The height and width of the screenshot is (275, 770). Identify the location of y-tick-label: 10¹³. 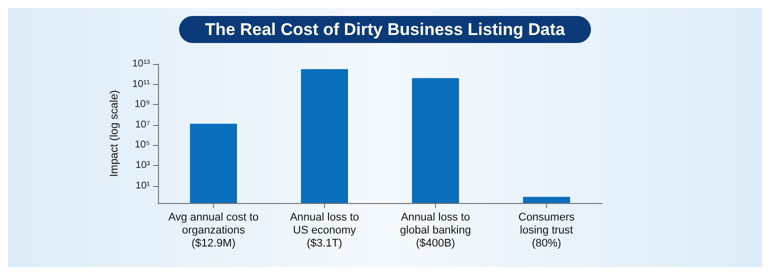
(141, 64).